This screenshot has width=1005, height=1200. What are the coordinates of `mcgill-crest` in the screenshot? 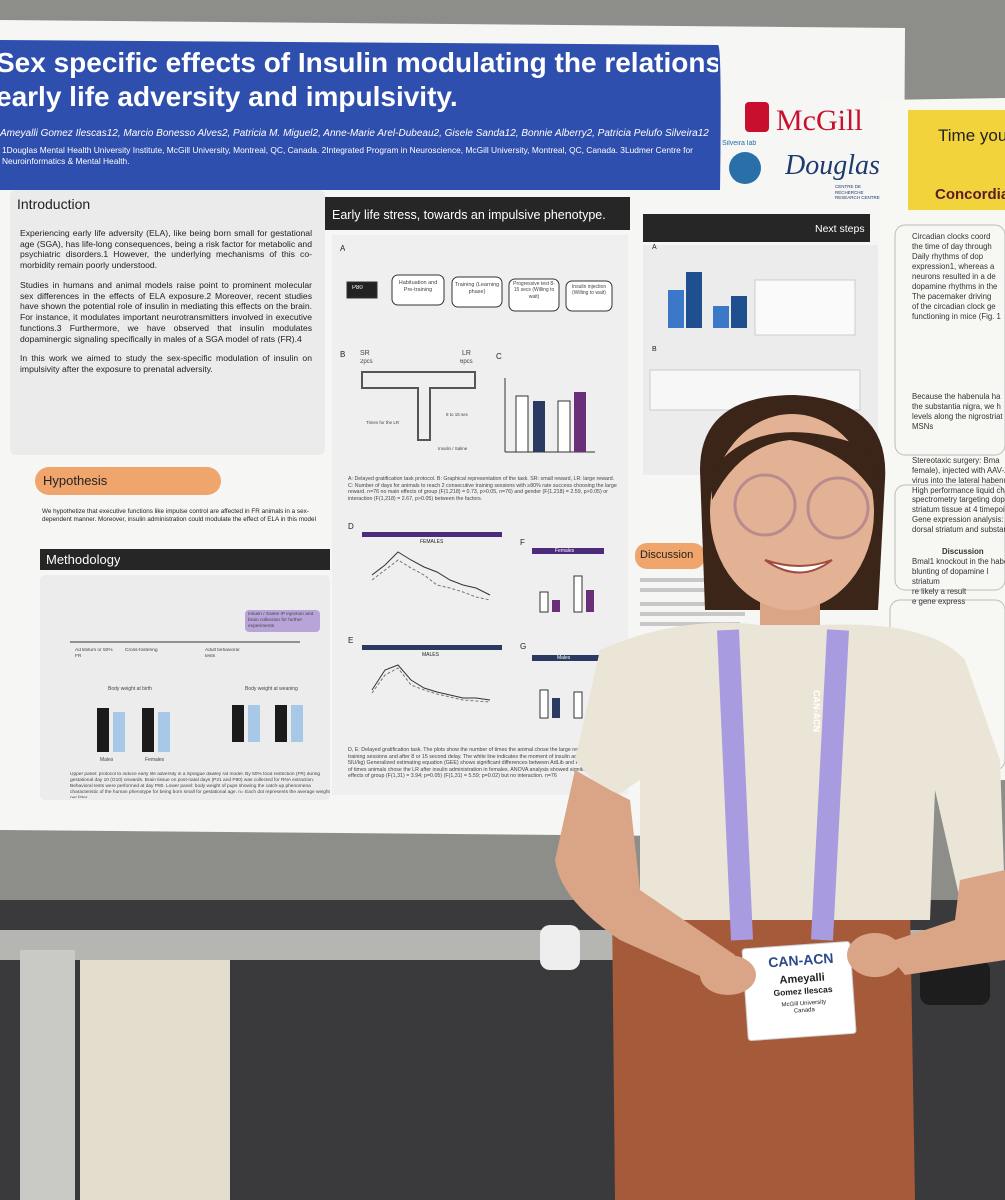 It's located at (757, 117).